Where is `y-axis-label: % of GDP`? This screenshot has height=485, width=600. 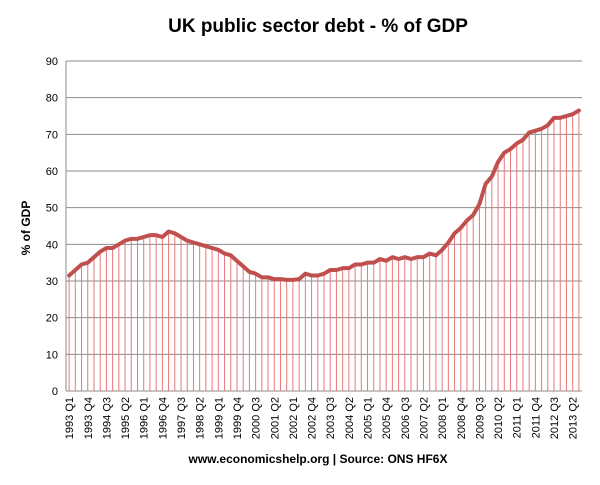
y-axis-label: % of GDP is located at coordinates (26, 228).